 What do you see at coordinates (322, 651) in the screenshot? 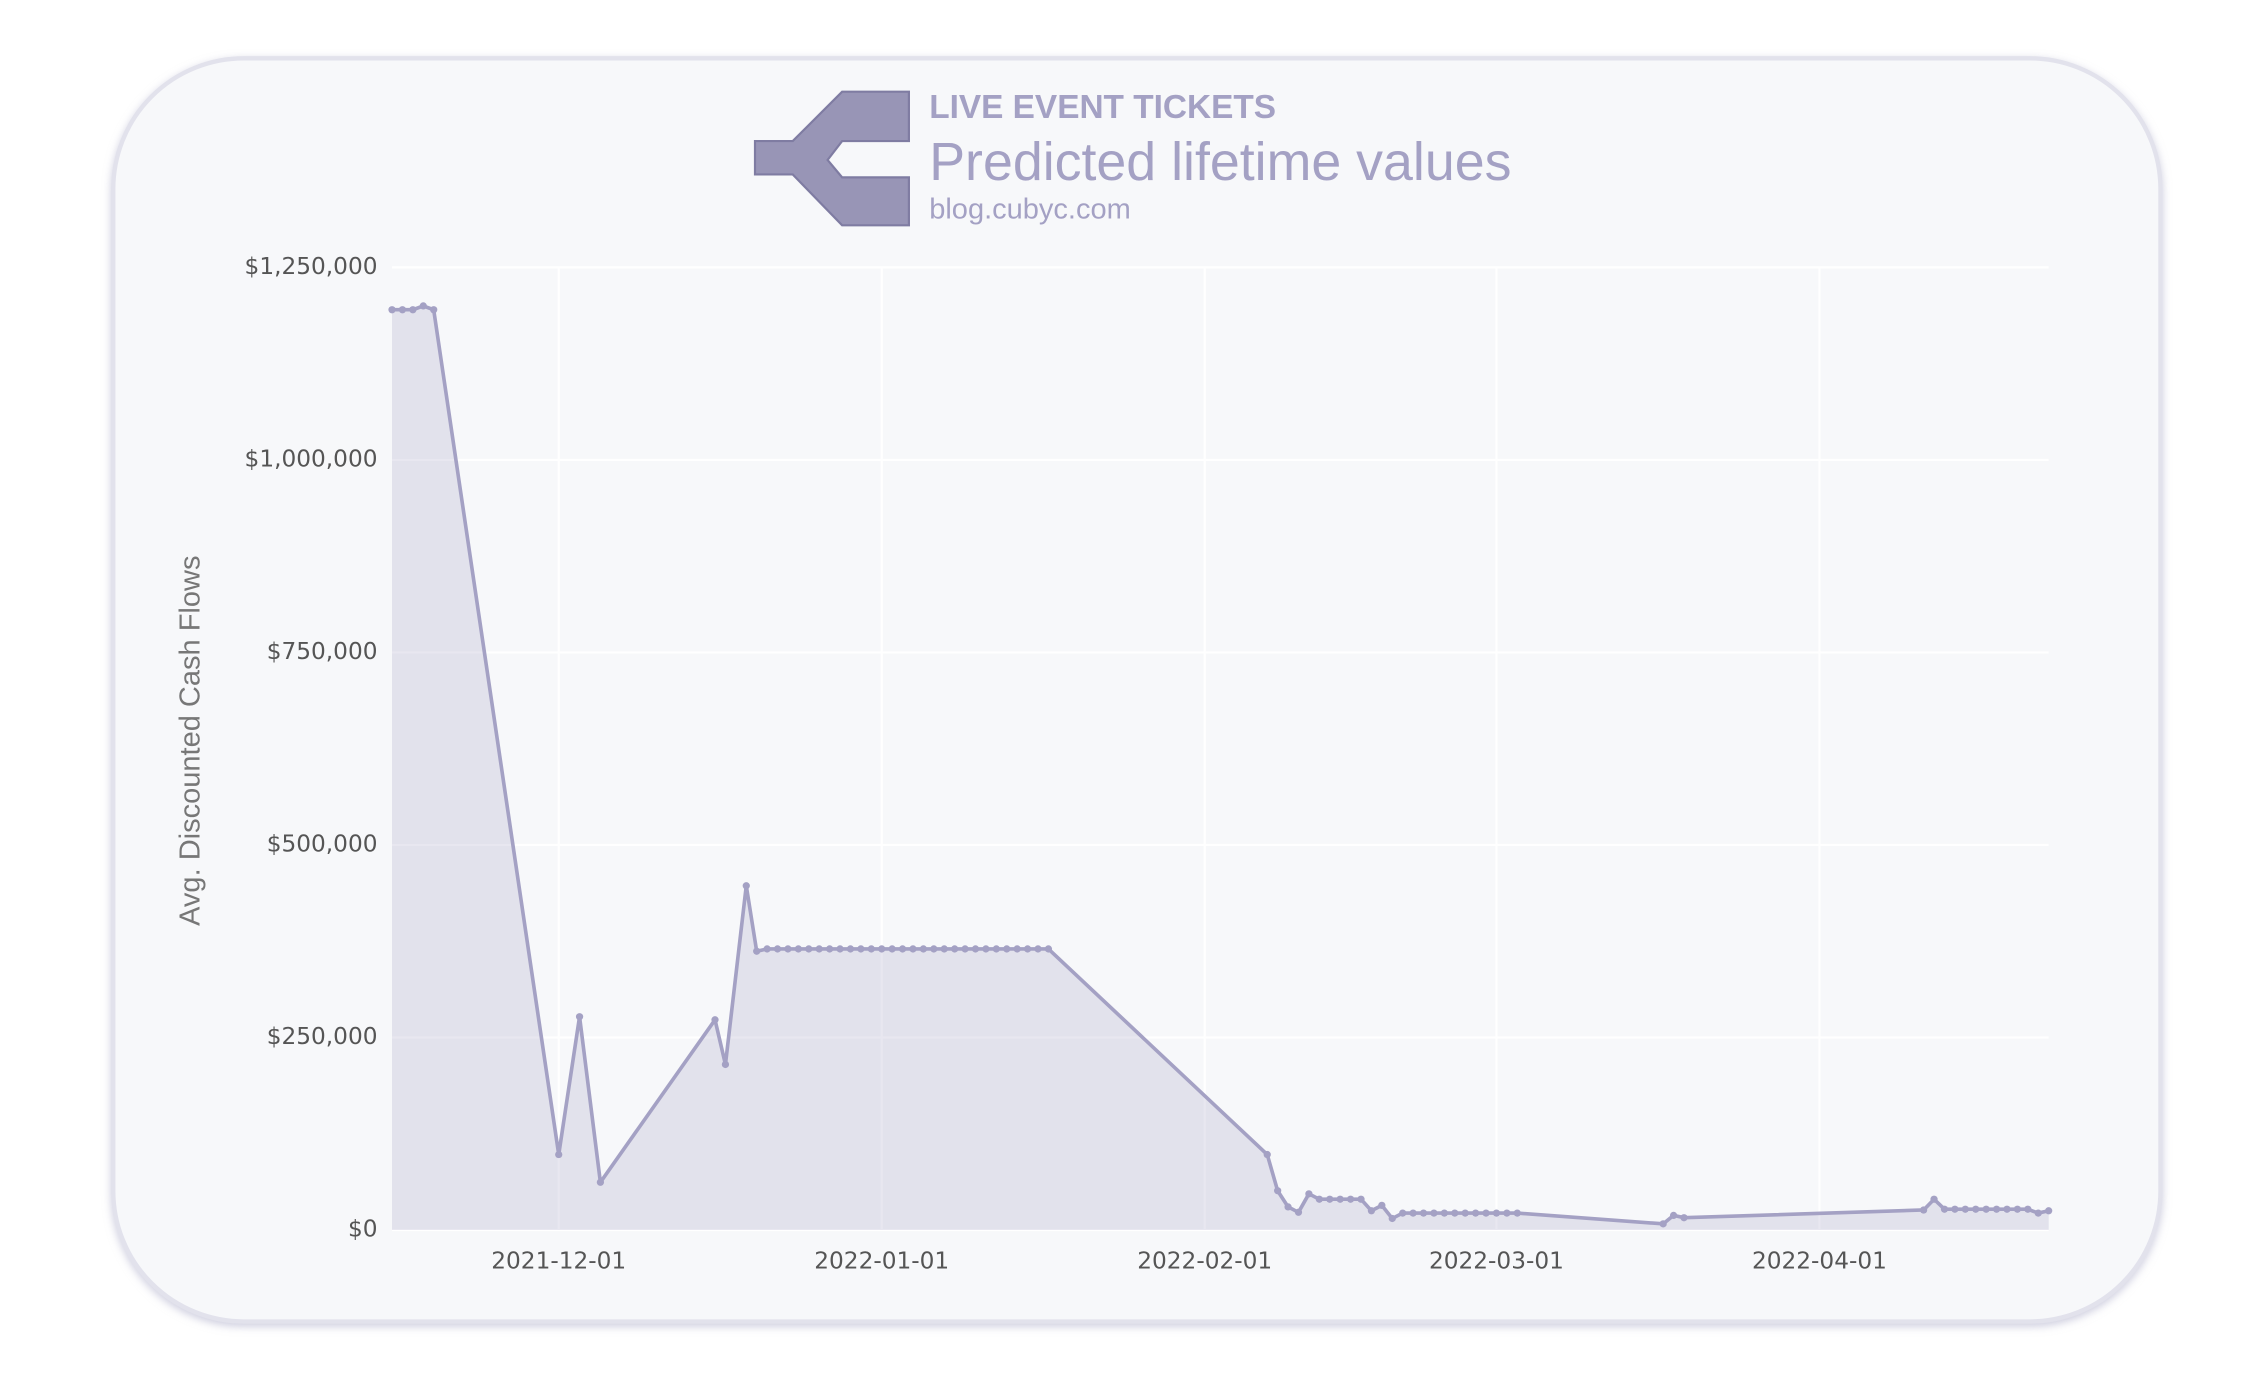
I see `y-tick-label: $750,000` at bounding box center [322, 651].